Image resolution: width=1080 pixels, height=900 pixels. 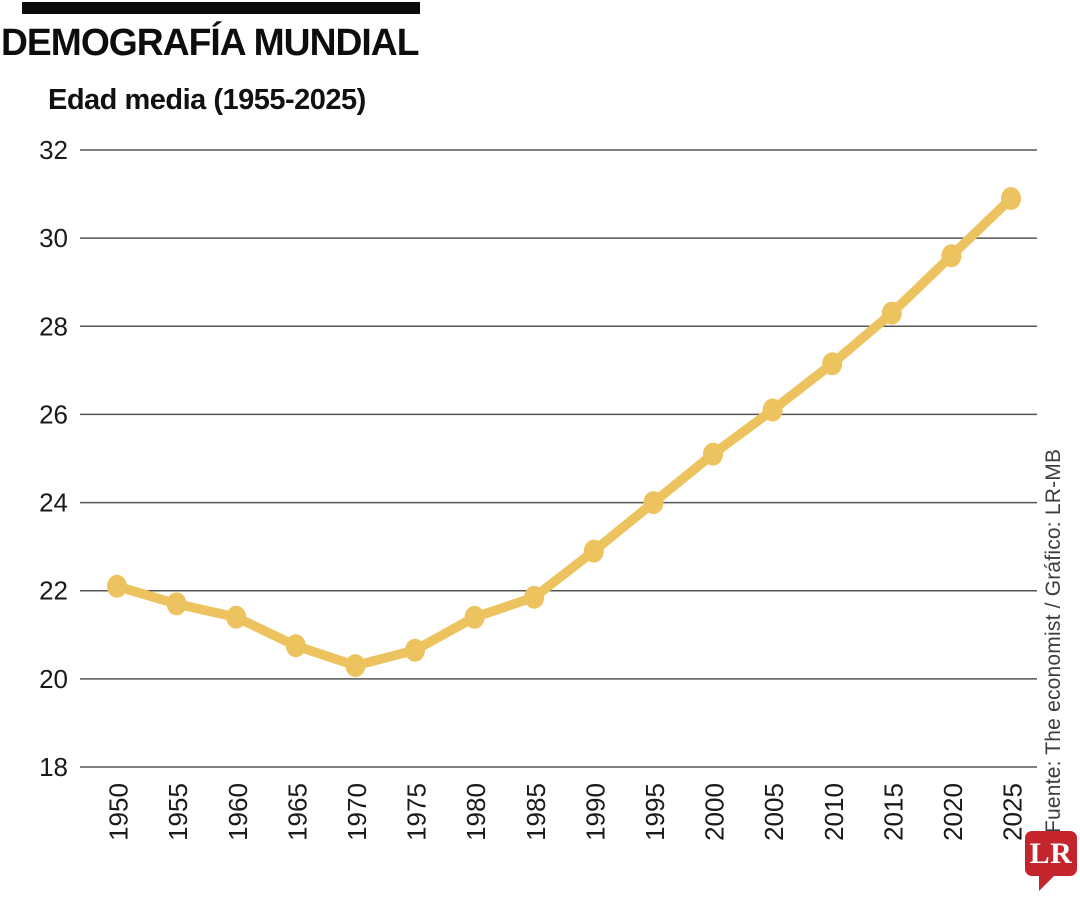 What do you see at coordinates (417, 812) in the screenshot?
I see `x-tick-label: 1975` at bounding box center [417, 812].